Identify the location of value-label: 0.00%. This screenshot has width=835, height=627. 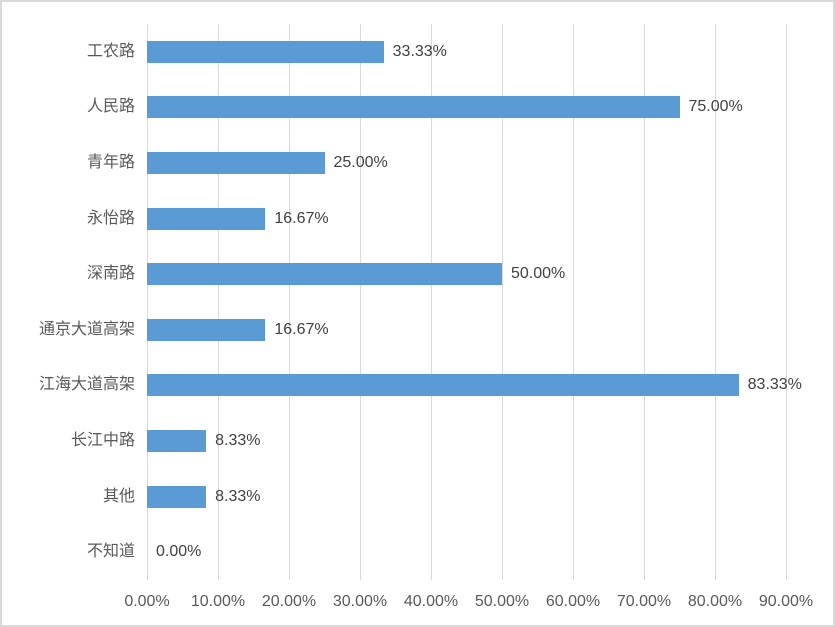
(179, 552).